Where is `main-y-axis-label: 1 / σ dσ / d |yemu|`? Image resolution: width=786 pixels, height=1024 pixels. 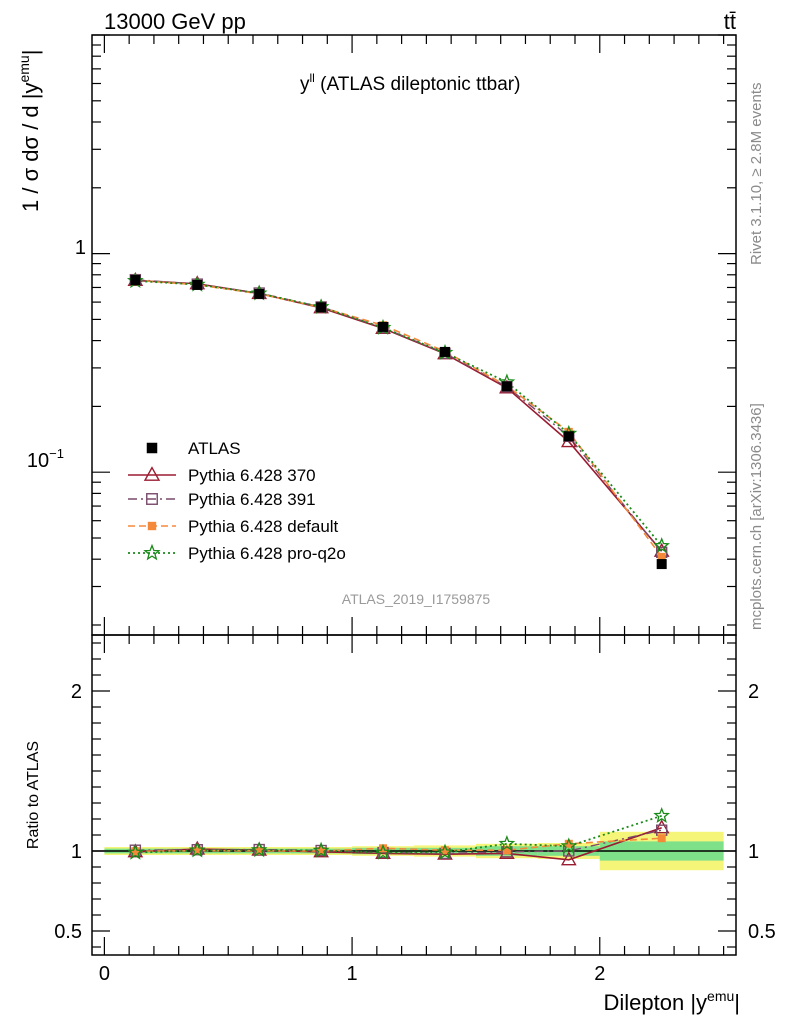 main-y-axis-label: 1 / σ dσ / d |yemu| is located at coordinates (29, 131).